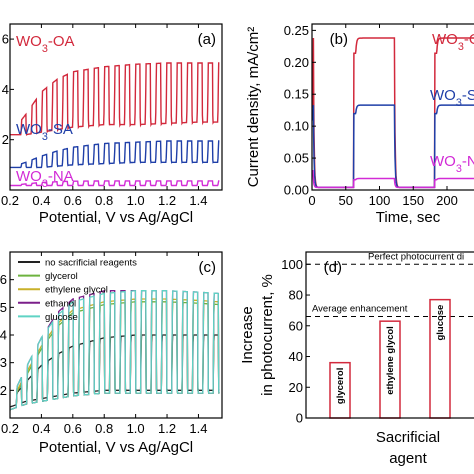 This screenshot has width=474, height=474. What do you see at coordinates (296, 190) in the screenshot?
I see `panel-b-ytick-label: 0.00` at bounding box center [296, 190].